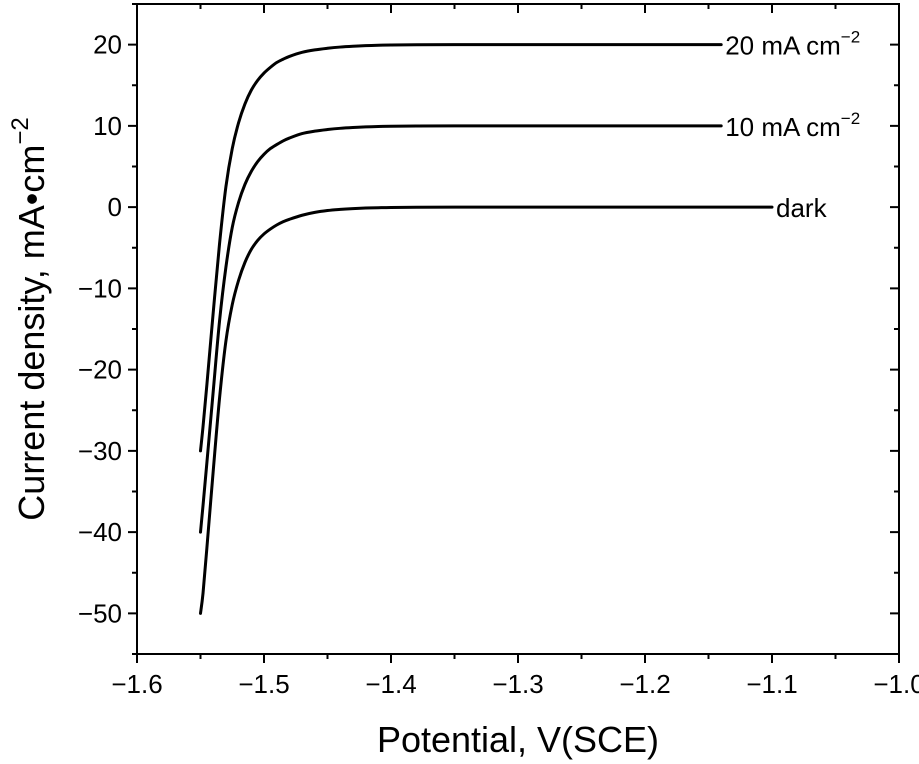  Describe the element at coordinates (644, 684) in the screenshot. I see `x-tick-label: −1.2` at that location.